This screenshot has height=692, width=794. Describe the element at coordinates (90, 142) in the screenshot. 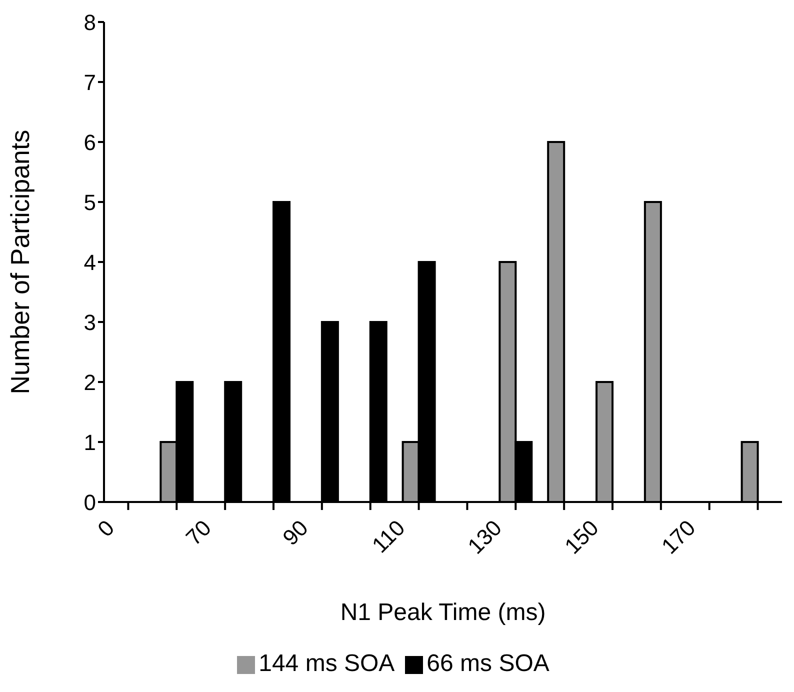

I see `y-tick-label: 6` at that location.